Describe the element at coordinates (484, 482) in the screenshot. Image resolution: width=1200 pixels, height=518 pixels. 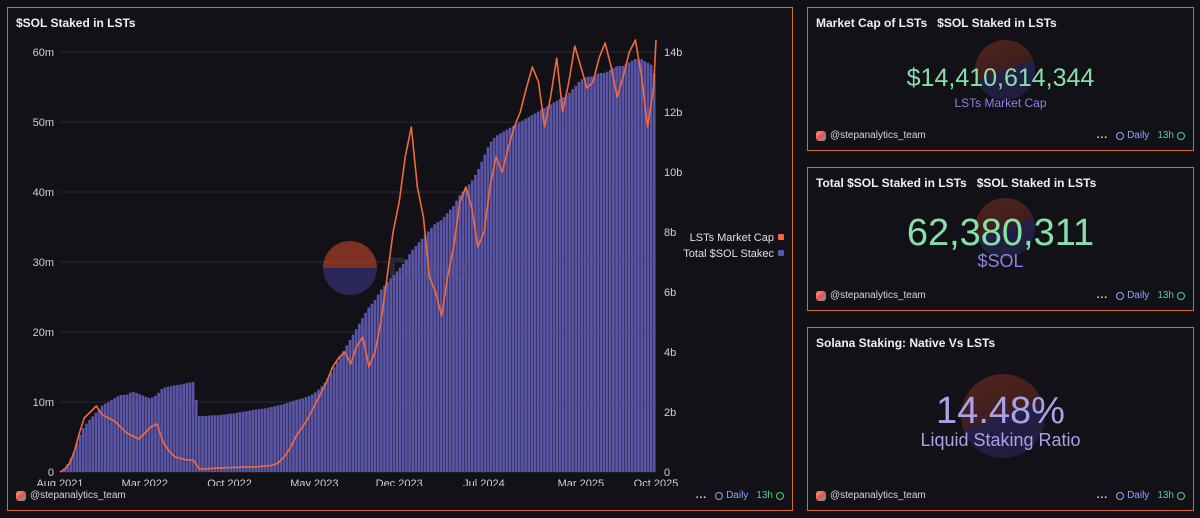
I see `x-tick-label: Jul 2024` at that location.